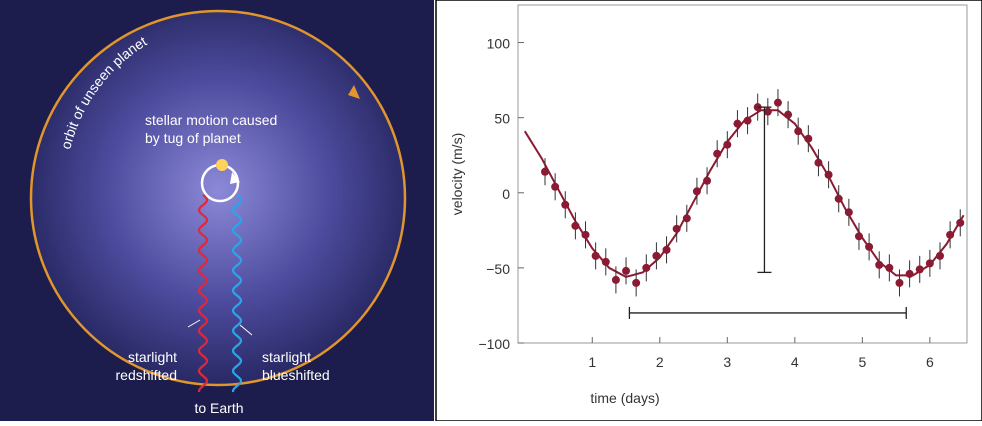 The height and width of the screenshot is (426, 982). I want to click on blue-label: starlight, so click(286, 357).